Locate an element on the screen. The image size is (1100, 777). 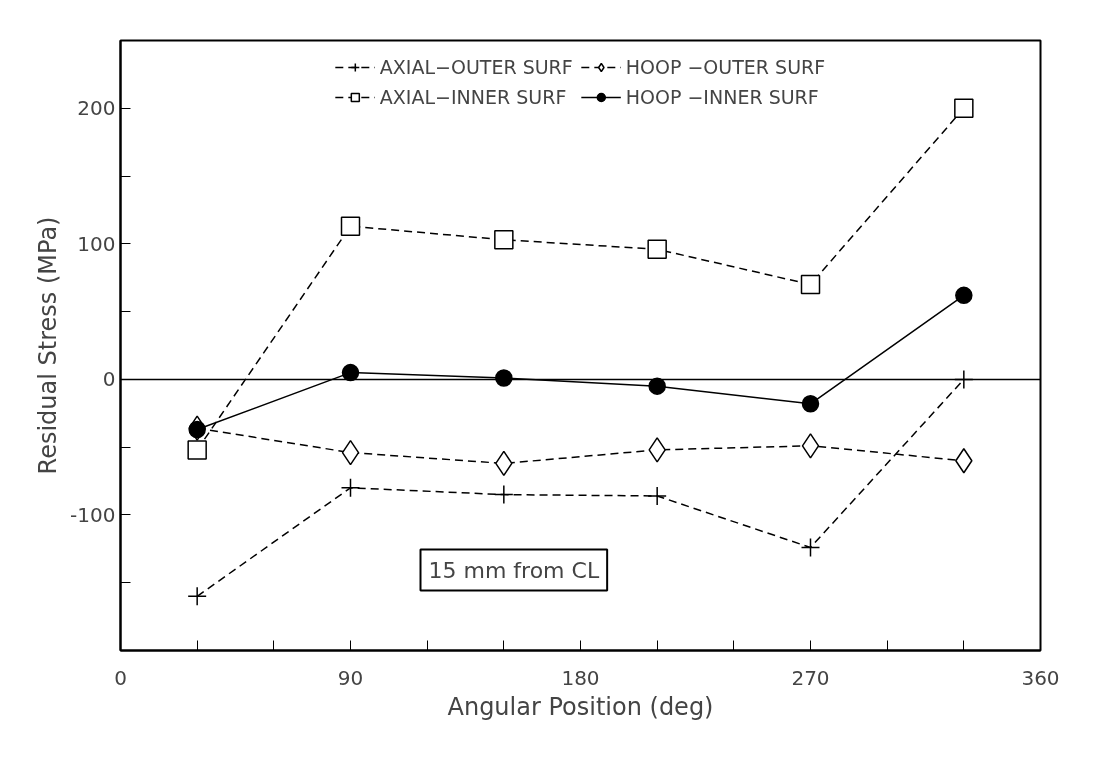
y-tick-label: -100 is located at coordinates (93, 514).